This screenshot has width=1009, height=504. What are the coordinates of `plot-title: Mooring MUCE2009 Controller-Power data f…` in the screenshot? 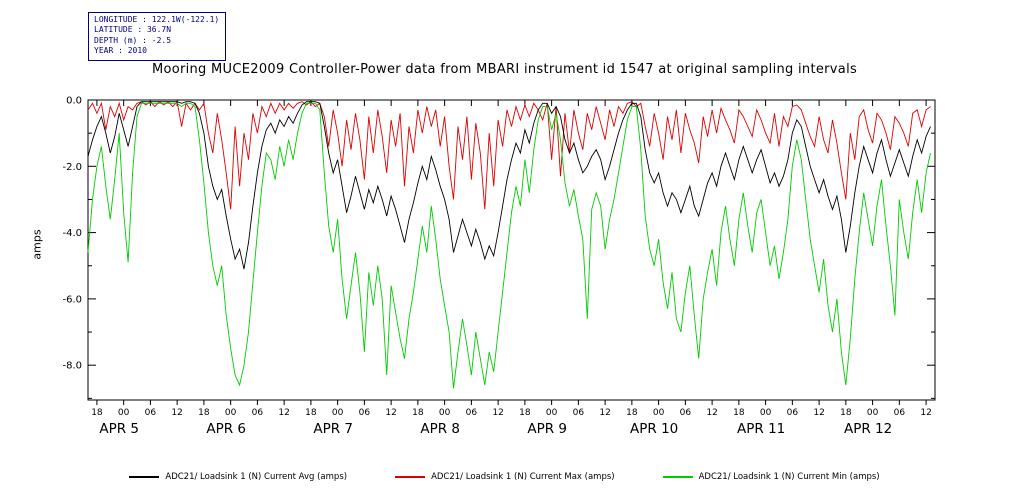 It's located at (504, 69).